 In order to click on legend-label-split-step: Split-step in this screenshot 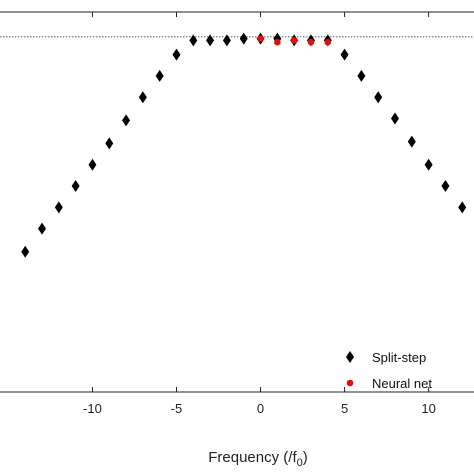, I will do `click(399, 357)`.